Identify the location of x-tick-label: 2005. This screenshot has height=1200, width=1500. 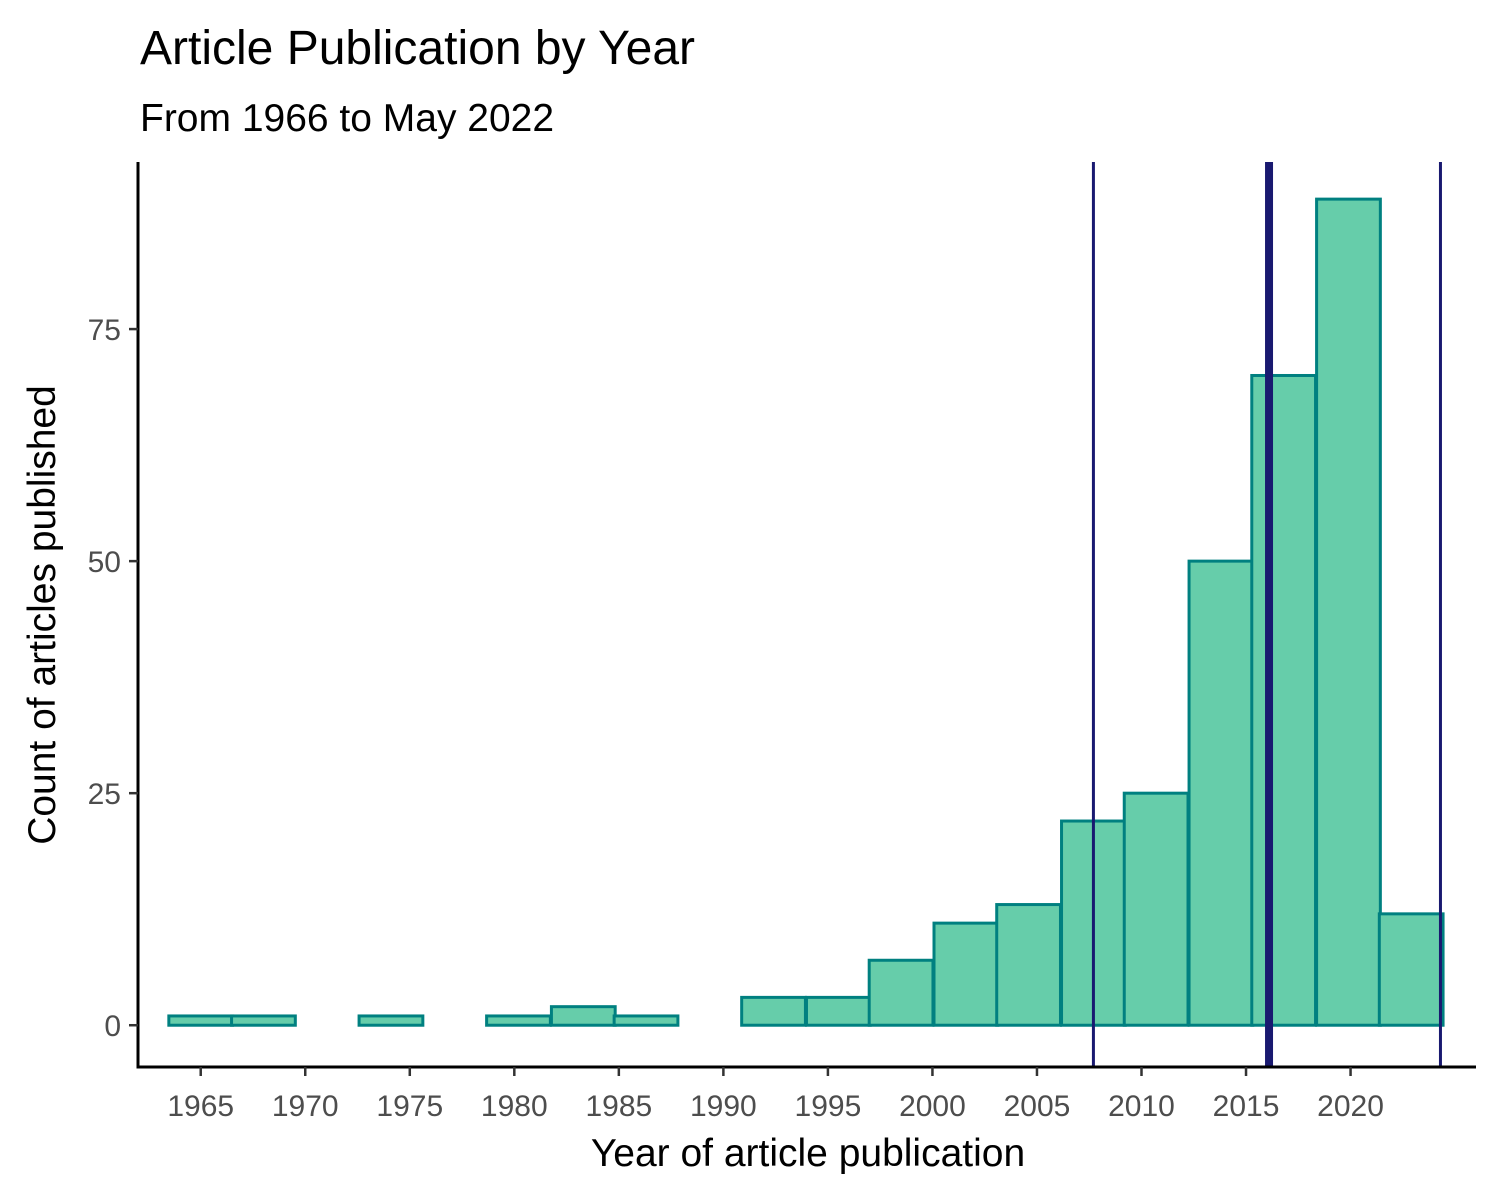
(1037, 1106).